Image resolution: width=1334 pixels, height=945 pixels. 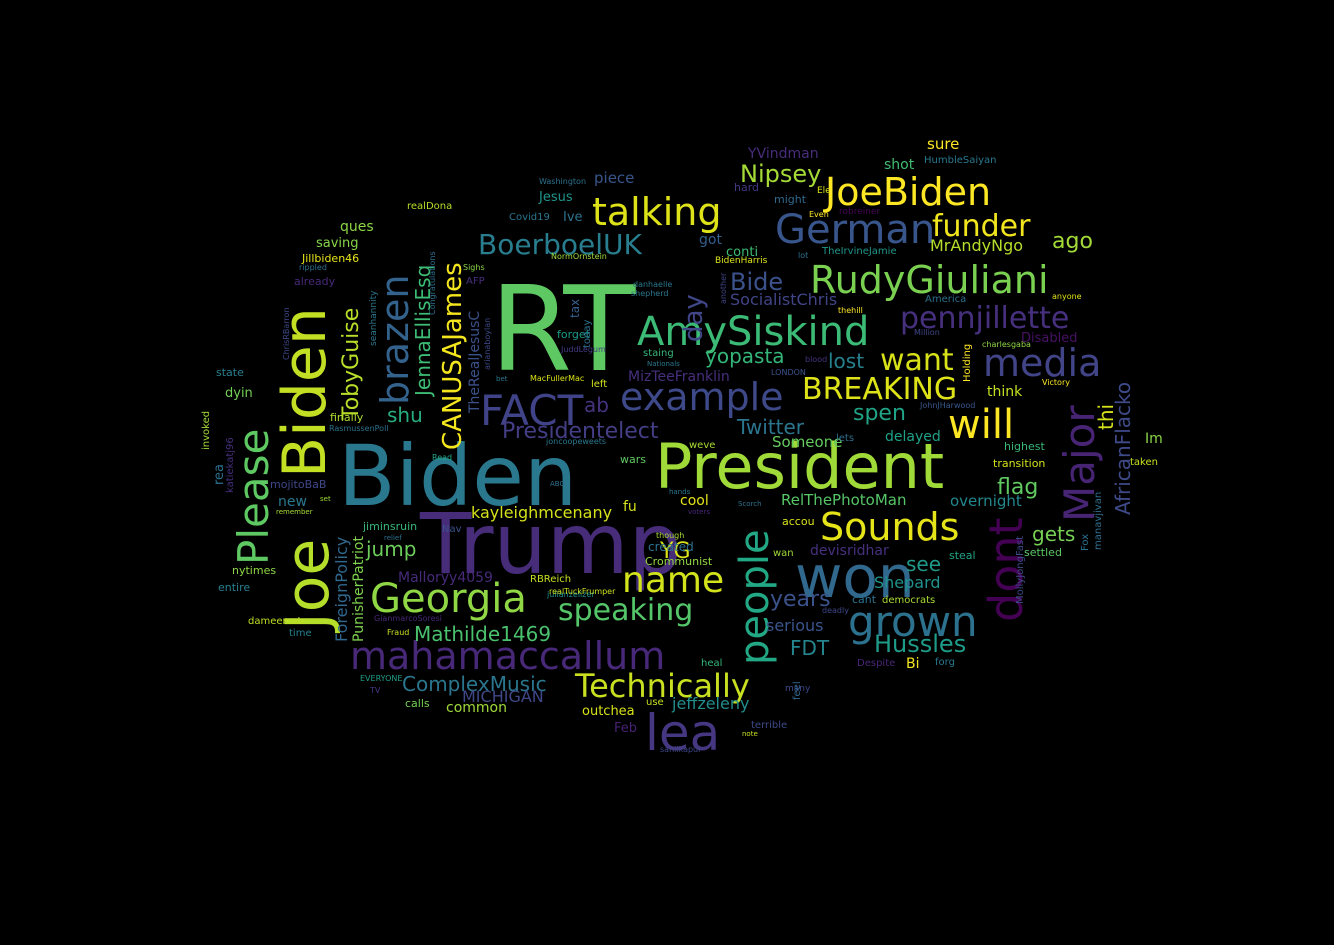 I want to click on word-boerboeluk-29: BoerboelUK, so click(x=560, y=244).